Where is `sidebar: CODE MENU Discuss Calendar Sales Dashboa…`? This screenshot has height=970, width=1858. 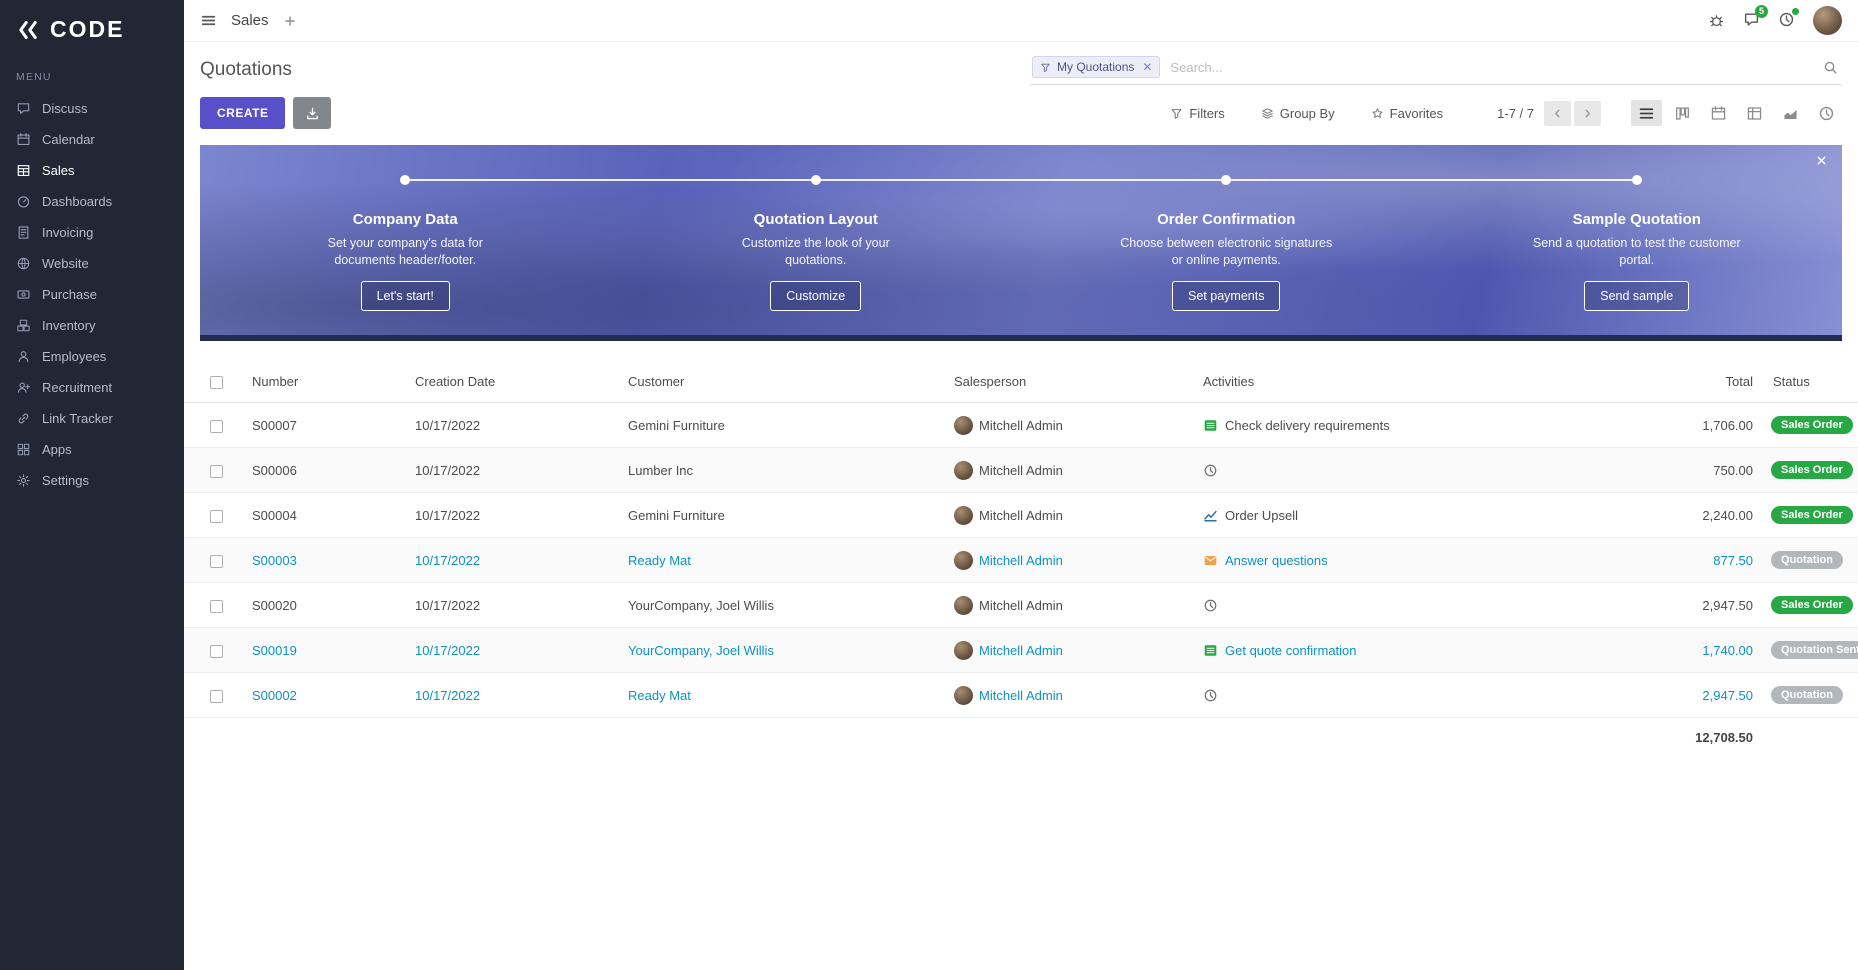 sidebar: CODE MENU Discuss Calendar Sales Dashboa… is located at coordinates (92, 485).